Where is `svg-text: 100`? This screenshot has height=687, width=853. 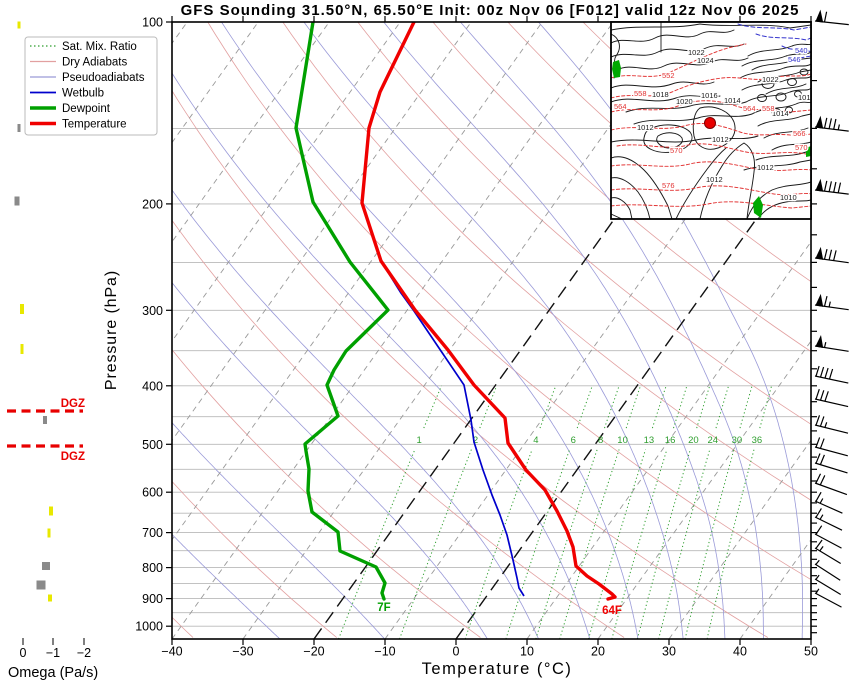 svg-text: 100 is located at coordinates (152, 23).